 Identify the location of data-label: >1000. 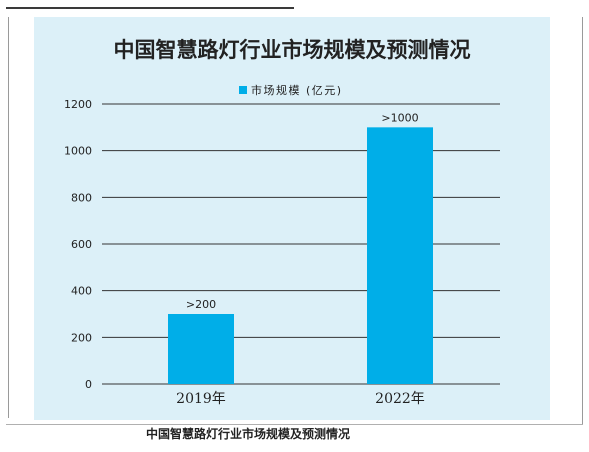
(399, 117).